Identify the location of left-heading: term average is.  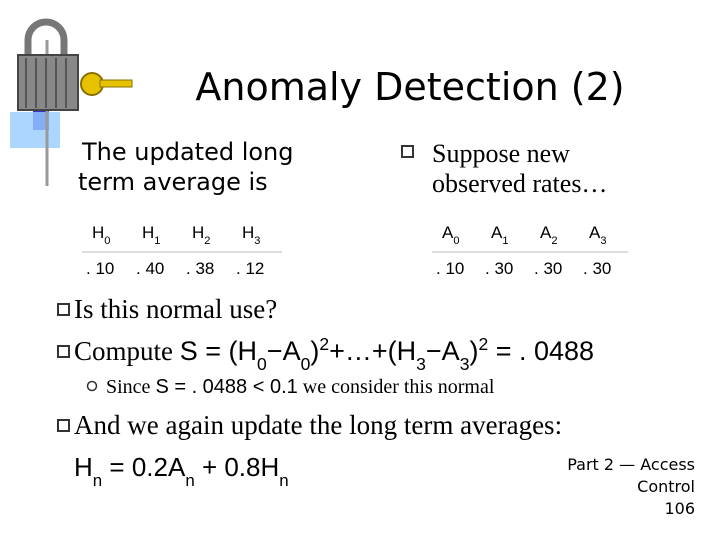
(173, 182).